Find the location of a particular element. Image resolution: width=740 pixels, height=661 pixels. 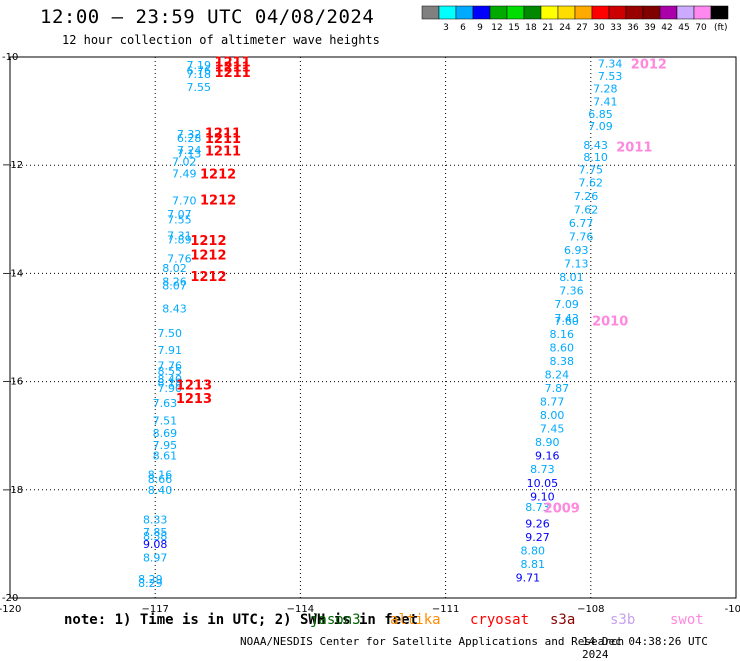

x-tick-label: -120 is located at coordinates (10, 609).